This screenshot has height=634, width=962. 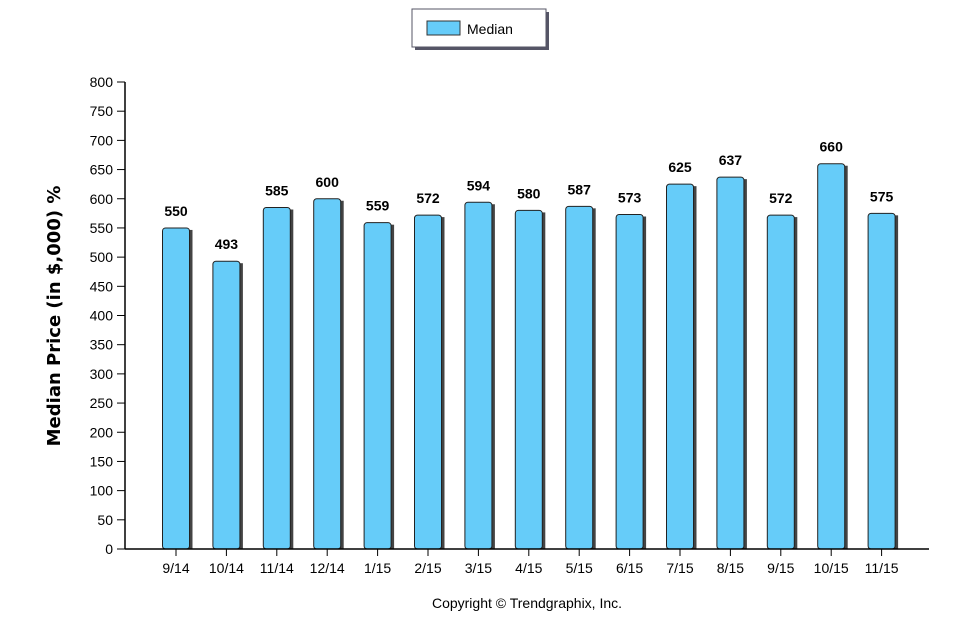 I want to click on x-tick-label: 10/14, so click(x=226, y=568).